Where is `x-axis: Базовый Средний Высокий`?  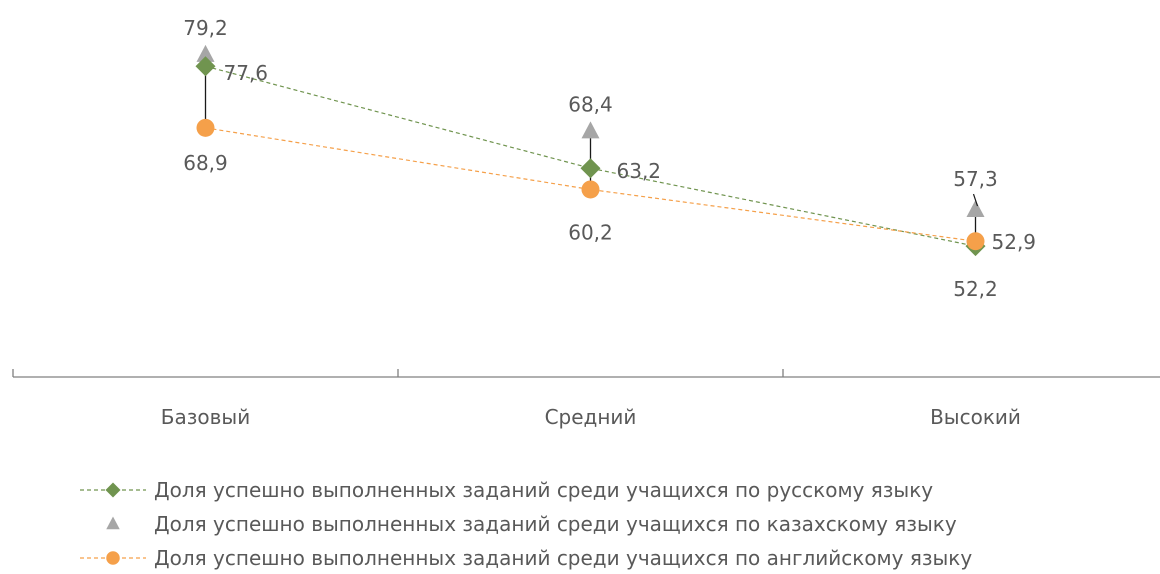
x-axis: Базовый Средний Высокий is located at coordinates (586, 399).